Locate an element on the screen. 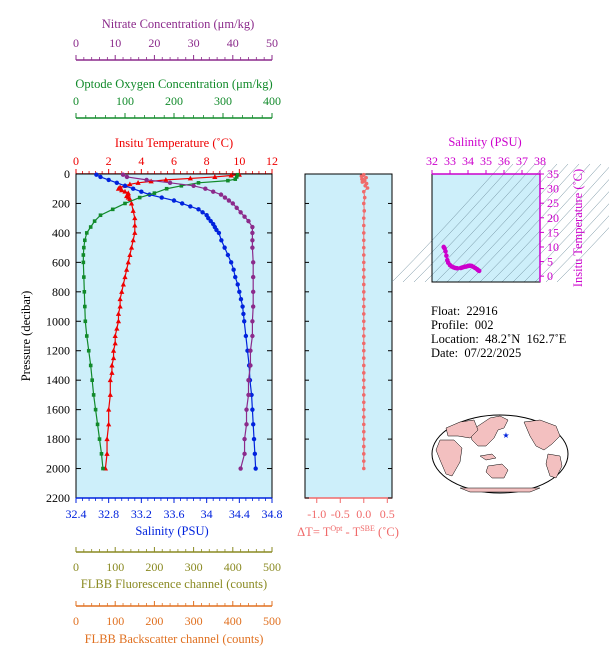  map-land-north-america is located at coordinates (542, 435).